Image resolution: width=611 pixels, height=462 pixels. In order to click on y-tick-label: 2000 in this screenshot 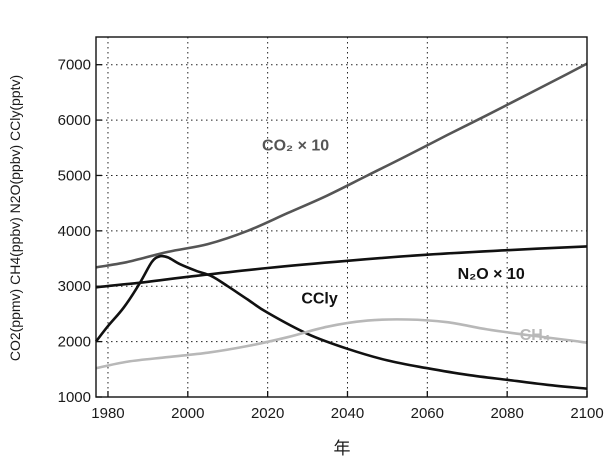, I will do `click(74, 342)`.